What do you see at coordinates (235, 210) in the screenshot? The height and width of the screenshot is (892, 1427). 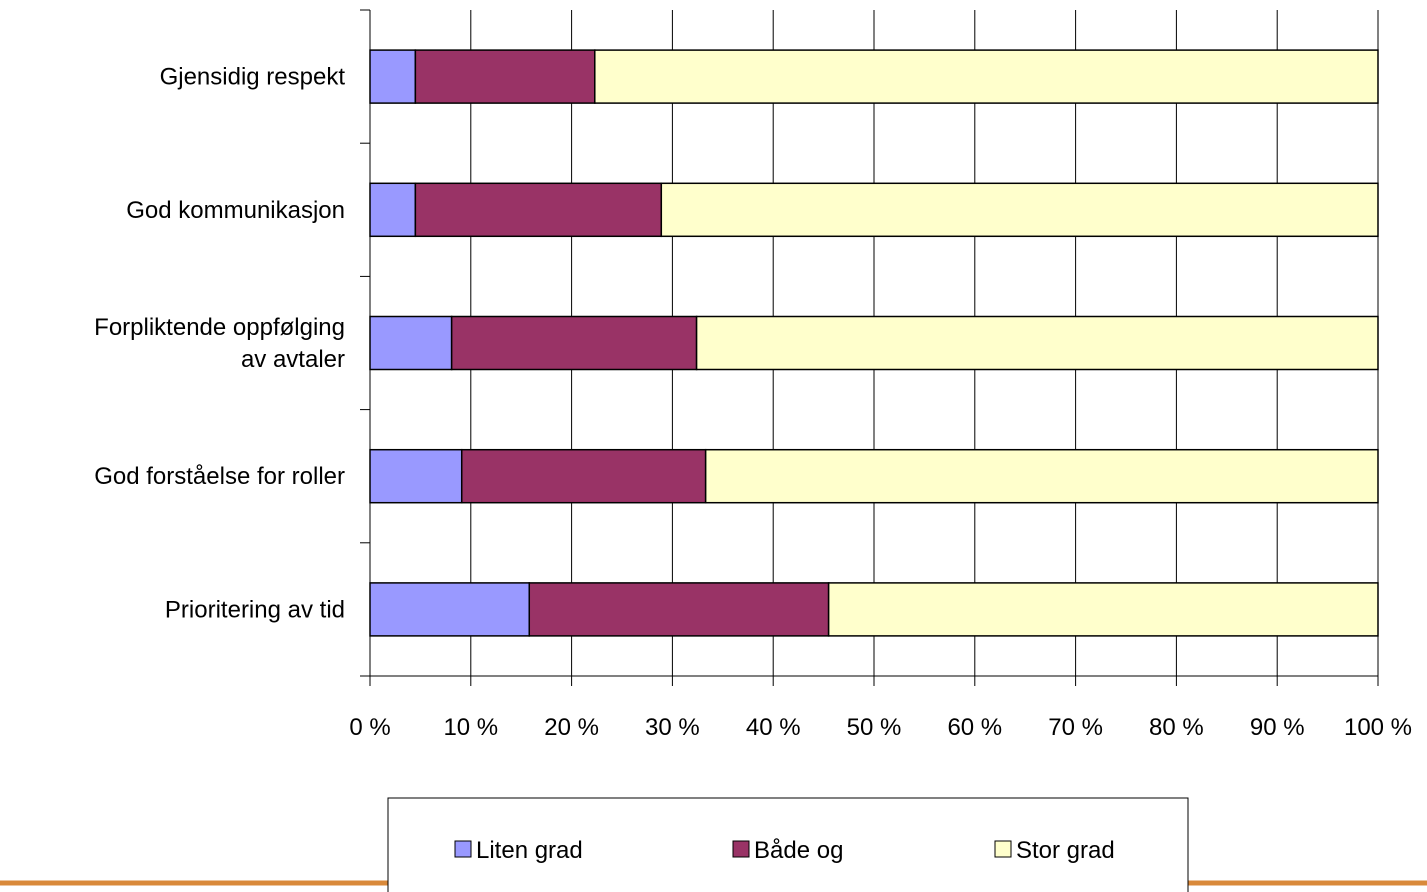 I see `y-tick-label: God kommunikasjon` at bounding box center [235, 210].